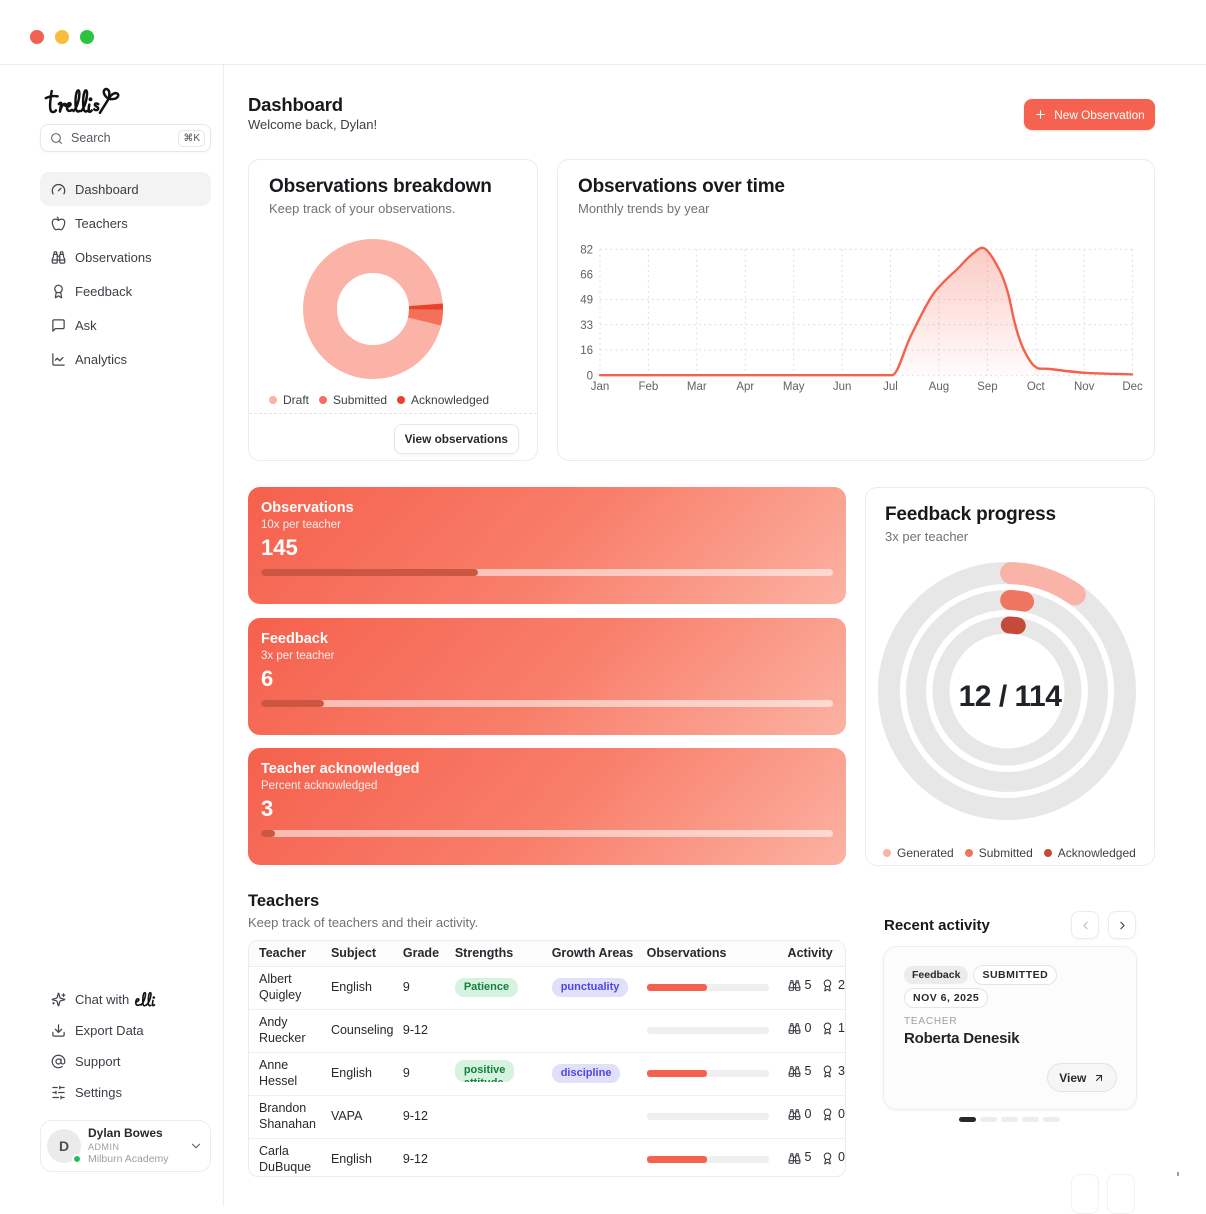 The width and height of the screenshot is (1206, 1214). What do you see at coordinates (586, 351) in the screenshot?
I see `svg-text: 16` at bounding box center [586, 351].